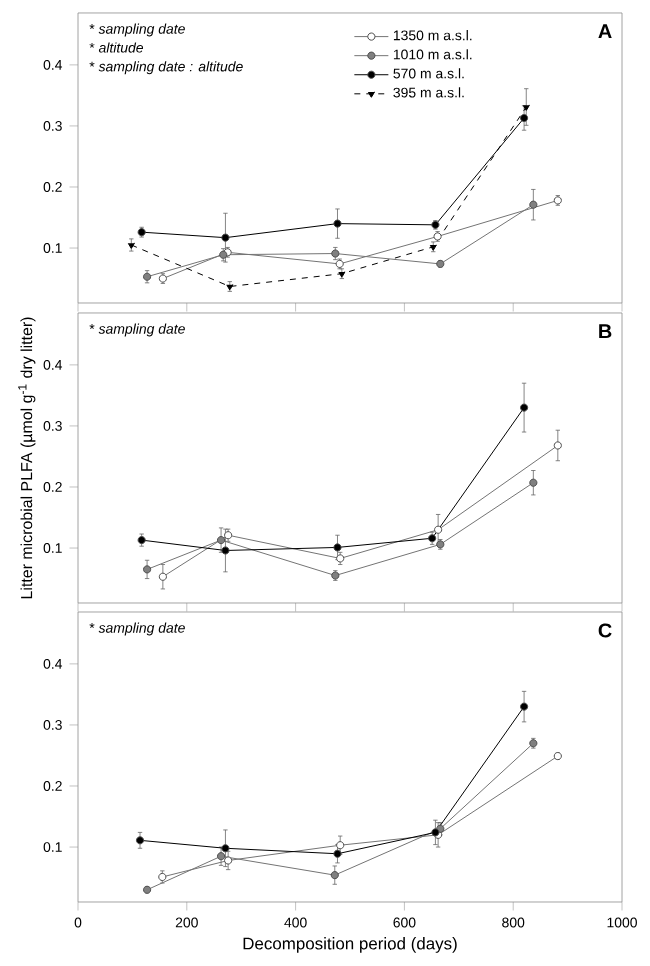 The width and height of the screenshot is (650, 966). I want to click on x-axis-title: Decomposition period (days), so click(350, 945).